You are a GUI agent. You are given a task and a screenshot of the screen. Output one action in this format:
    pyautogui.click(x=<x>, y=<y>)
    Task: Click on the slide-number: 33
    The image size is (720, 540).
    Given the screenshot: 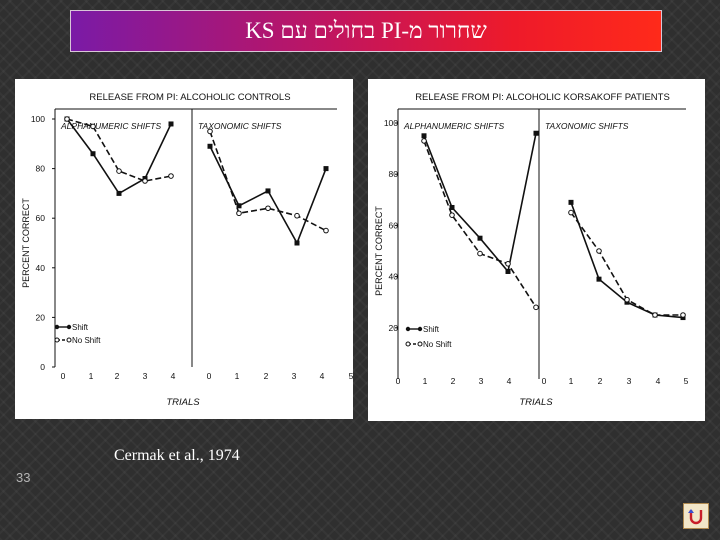 What is the action you would take?
    pyautogui.click(x=23, y=477)
    